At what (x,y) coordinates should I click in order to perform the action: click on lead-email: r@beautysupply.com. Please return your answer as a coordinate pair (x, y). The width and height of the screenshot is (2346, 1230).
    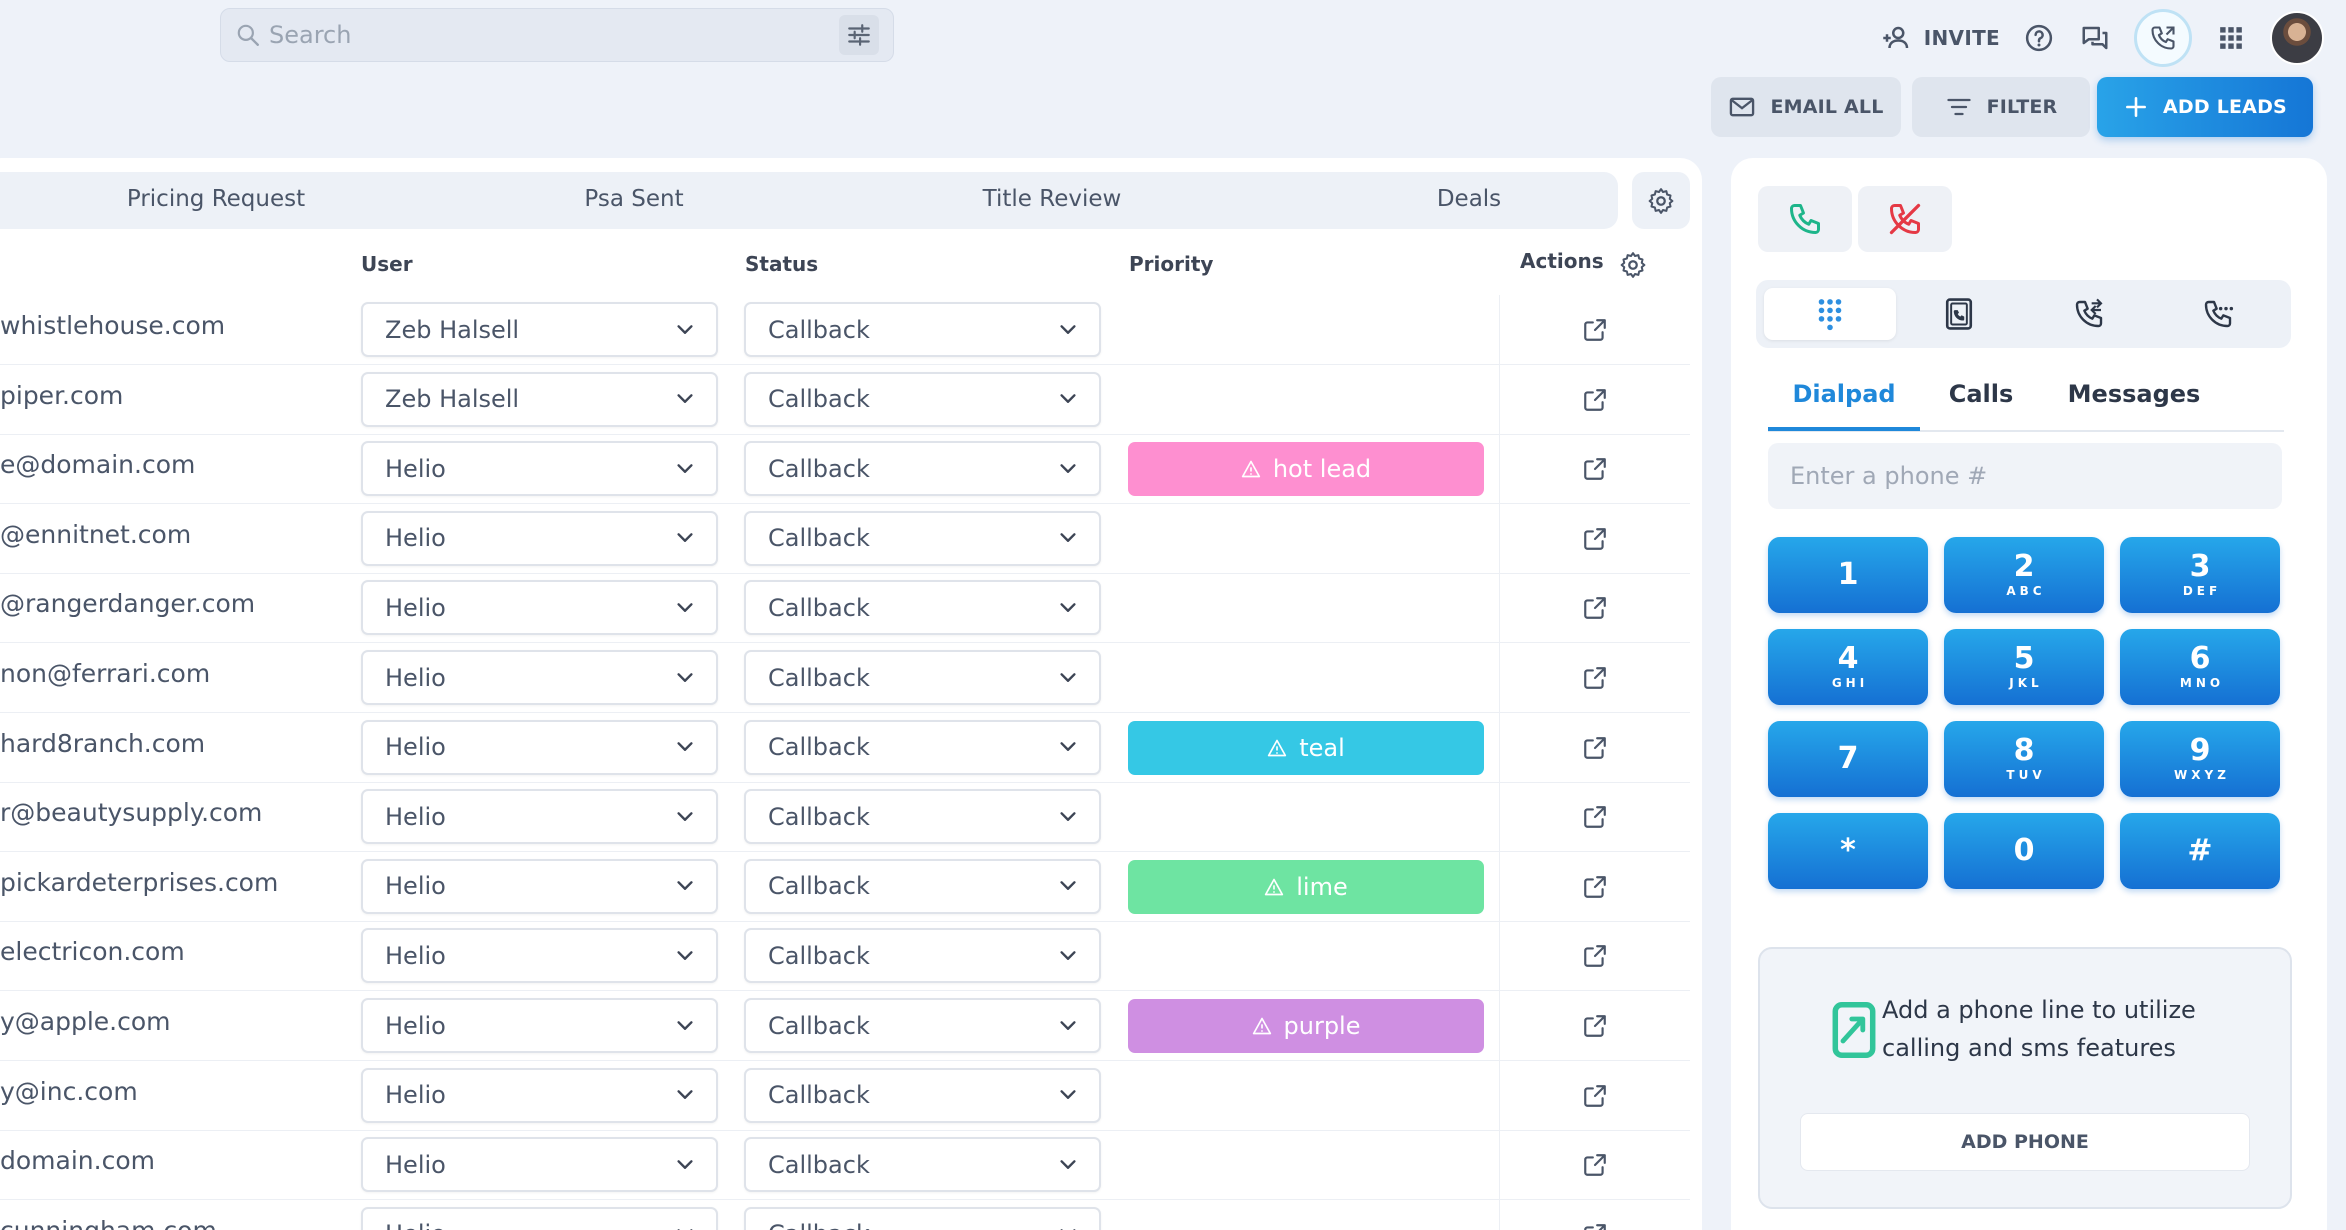
    Looking at the image, I should click on (131, 813).